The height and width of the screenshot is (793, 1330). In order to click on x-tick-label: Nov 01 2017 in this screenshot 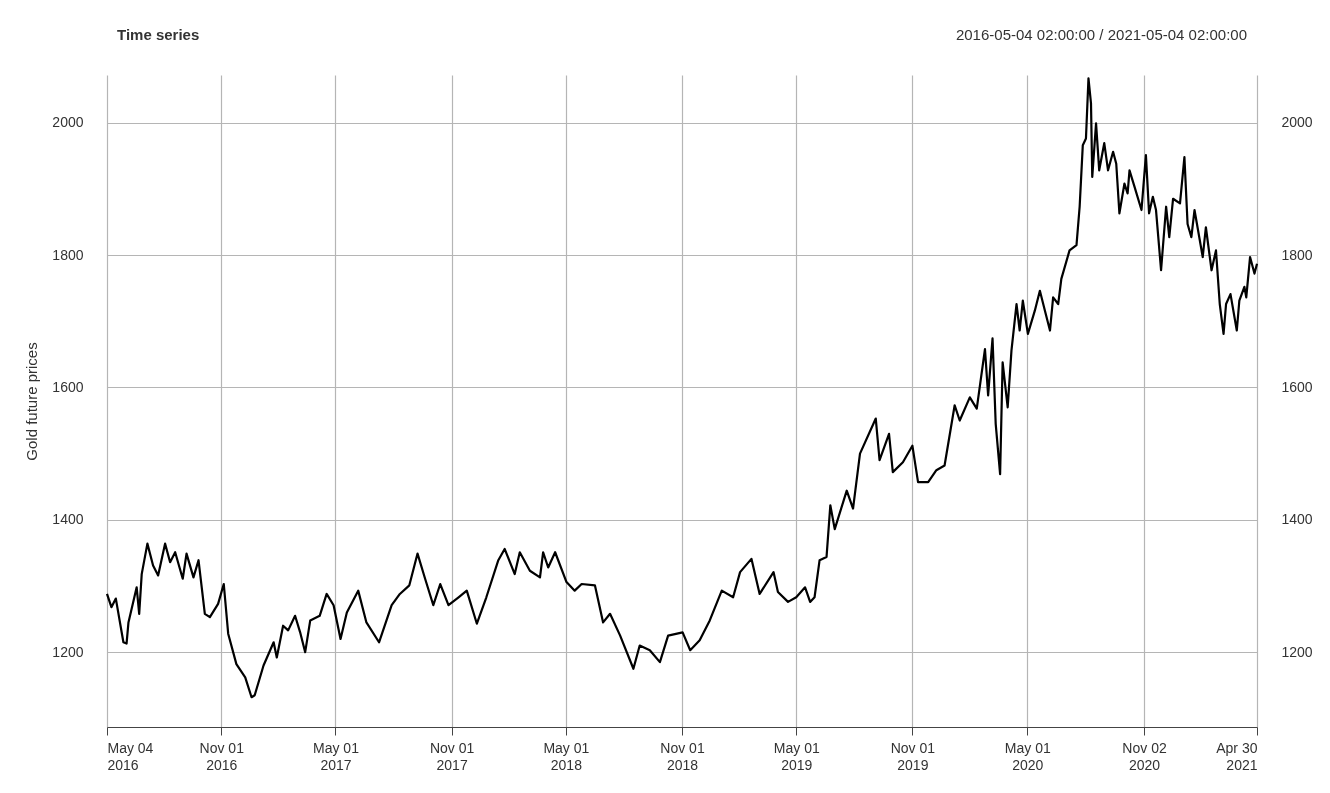, I will do `click(452, 756)`.